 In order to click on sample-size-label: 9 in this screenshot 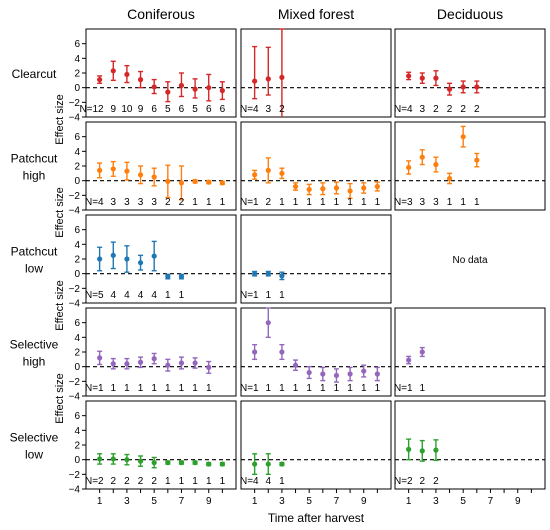, I will do `click(141, 109)`.